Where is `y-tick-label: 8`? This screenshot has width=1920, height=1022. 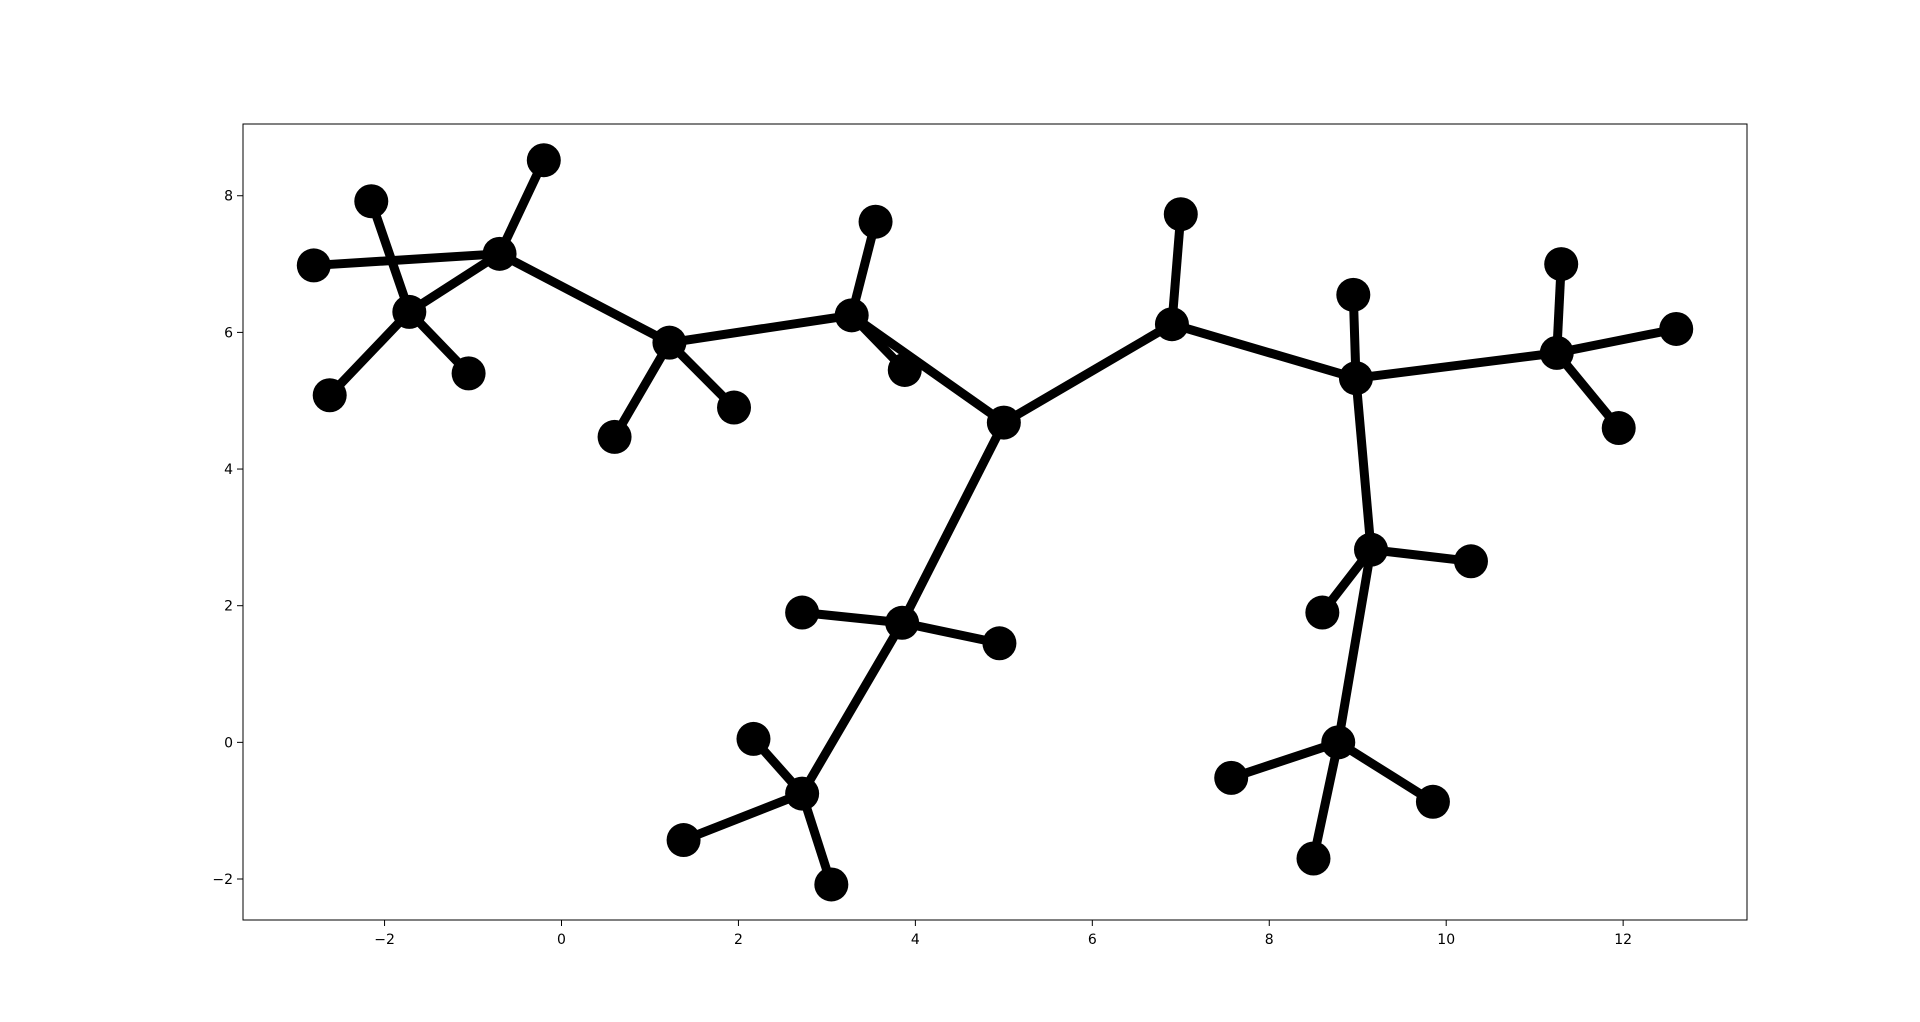 y-tick-label: 8 is located at coordinates (228, 197).